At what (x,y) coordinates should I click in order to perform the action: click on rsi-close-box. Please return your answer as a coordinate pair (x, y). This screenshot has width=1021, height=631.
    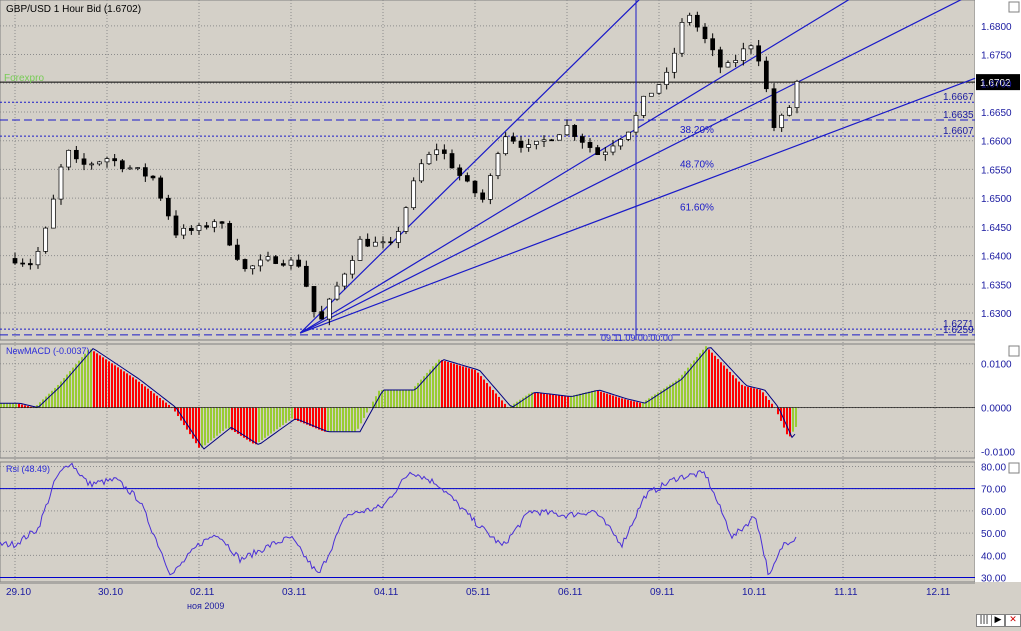
    Looking at the image, I should click on (1014, 468).